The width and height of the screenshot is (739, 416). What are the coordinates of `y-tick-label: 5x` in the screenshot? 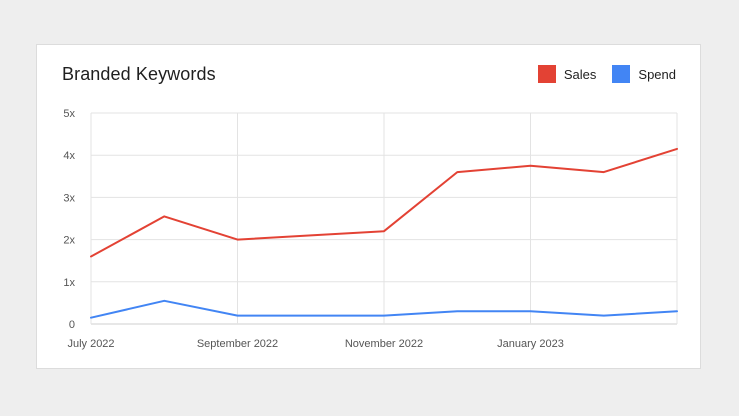 It's located at (69, 114).